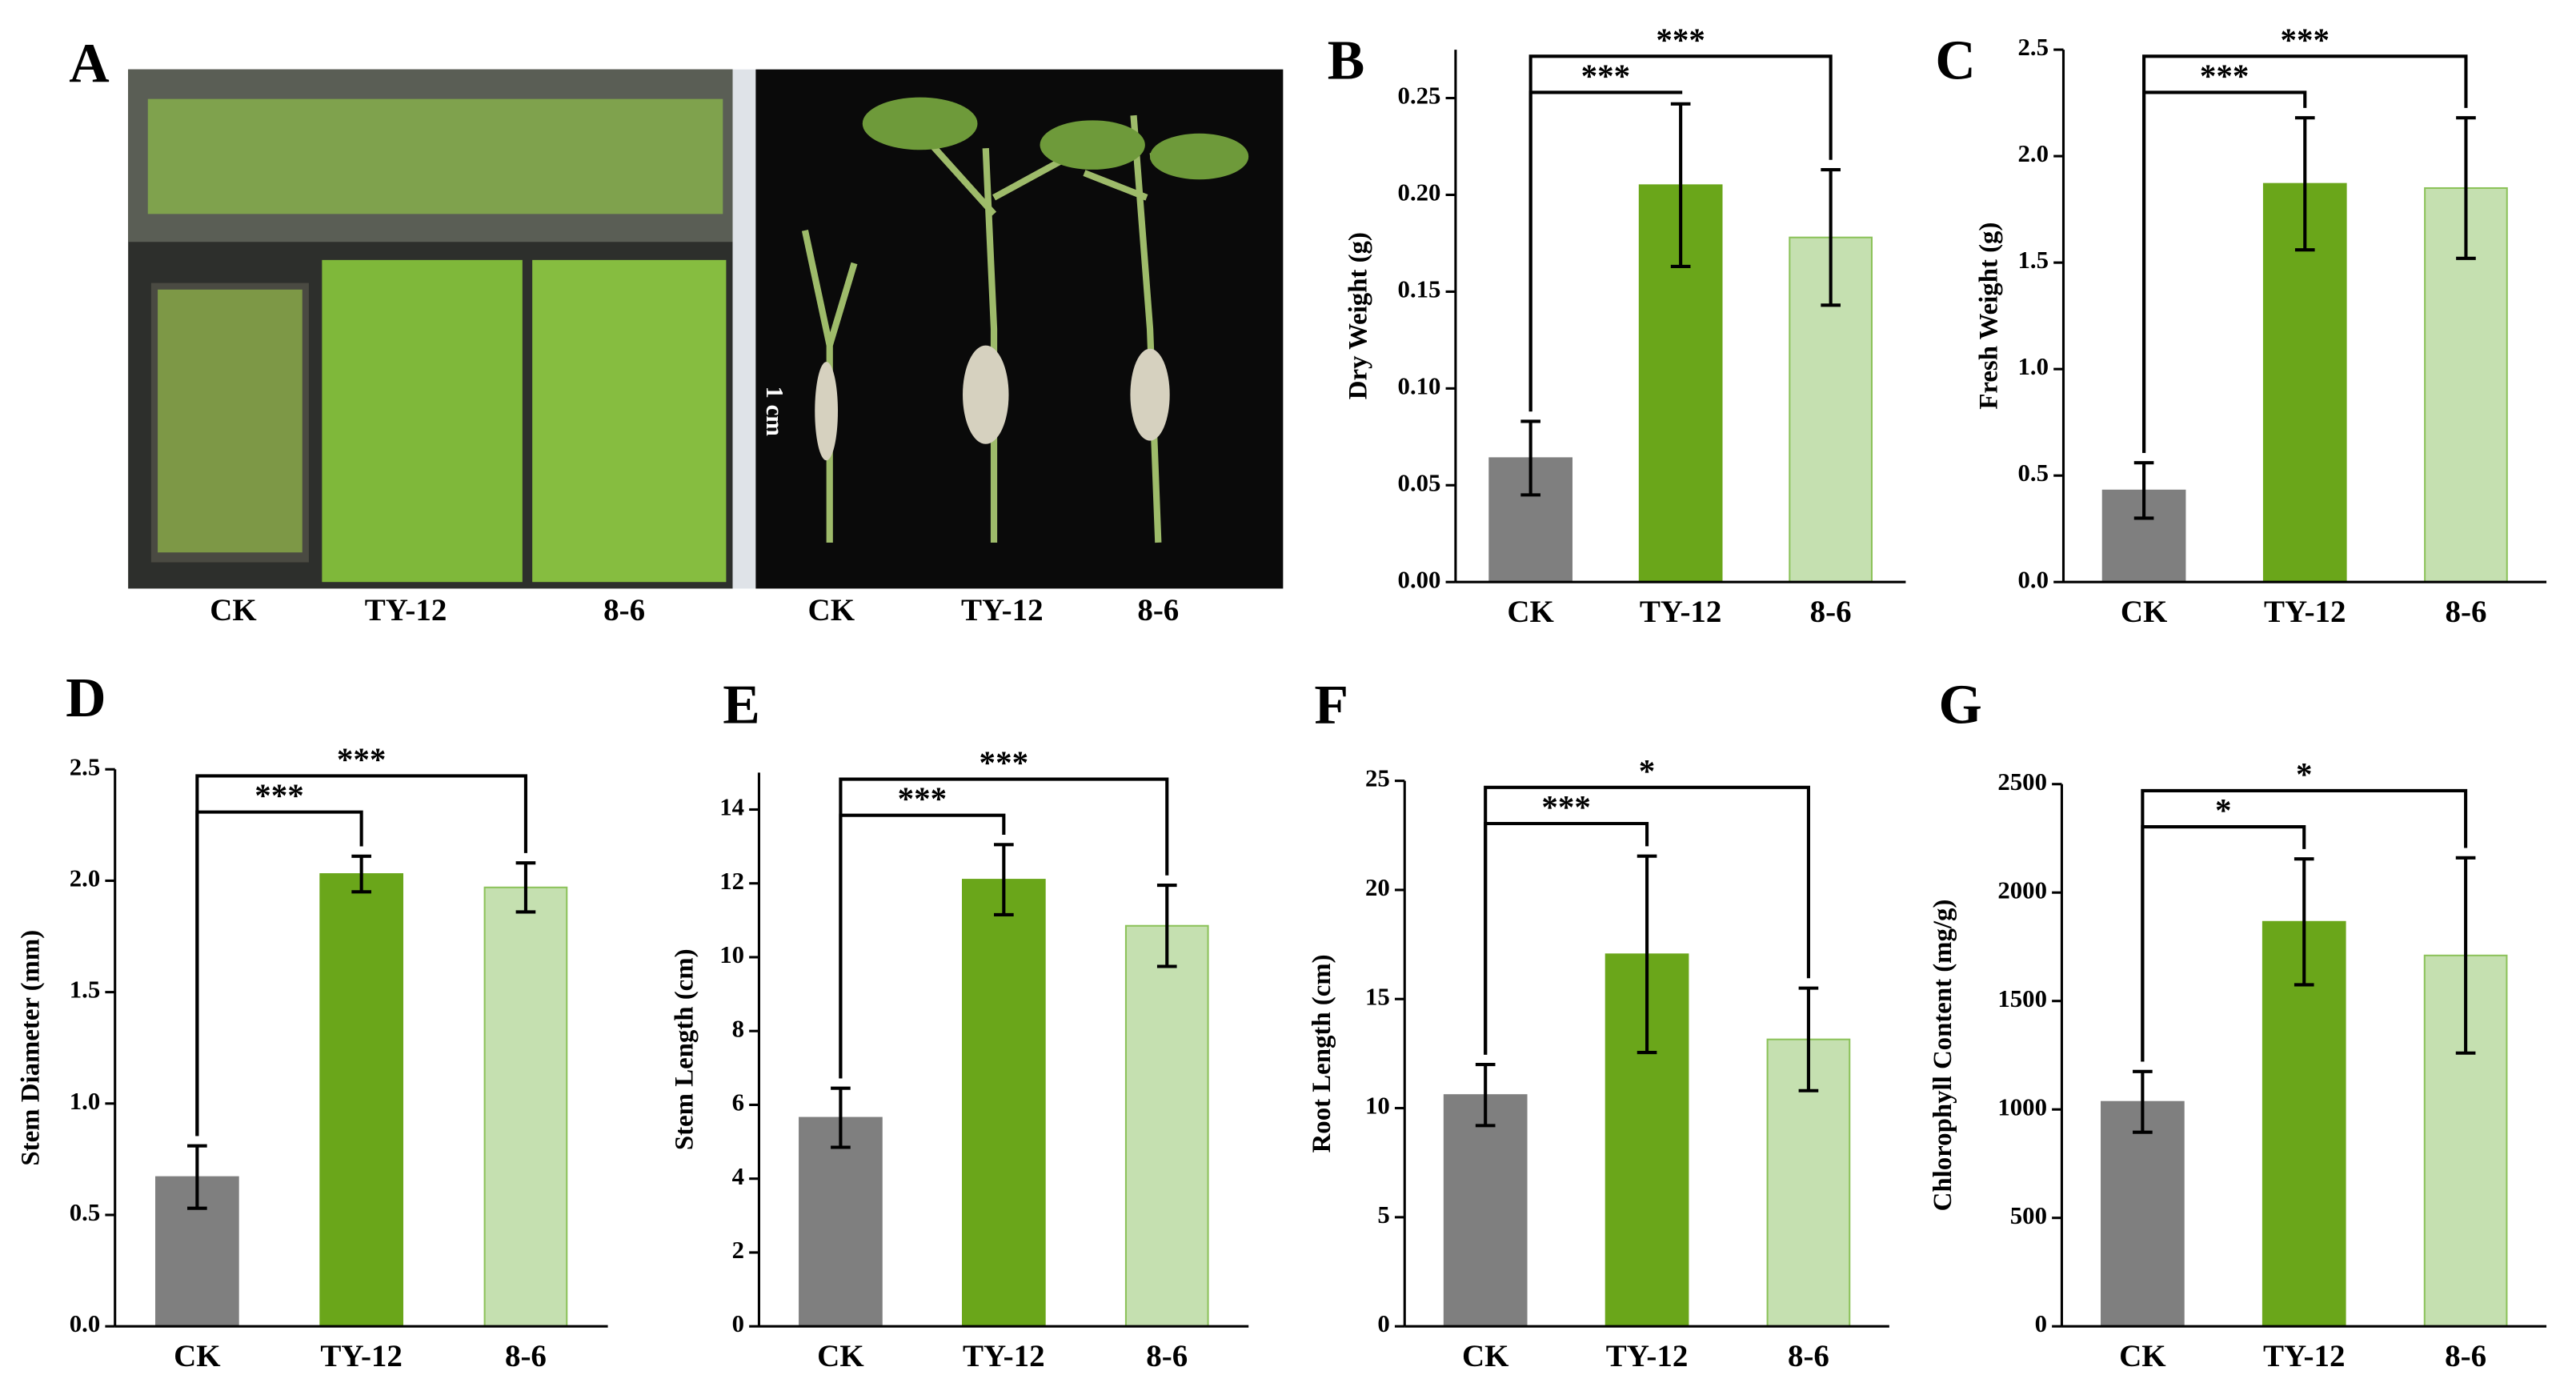 The height and width of the screenshot is (1399, 2576). Describe the element at coordinates (1383, 1215) in the screenshot. I see `y-tick-label: 5` at that location.